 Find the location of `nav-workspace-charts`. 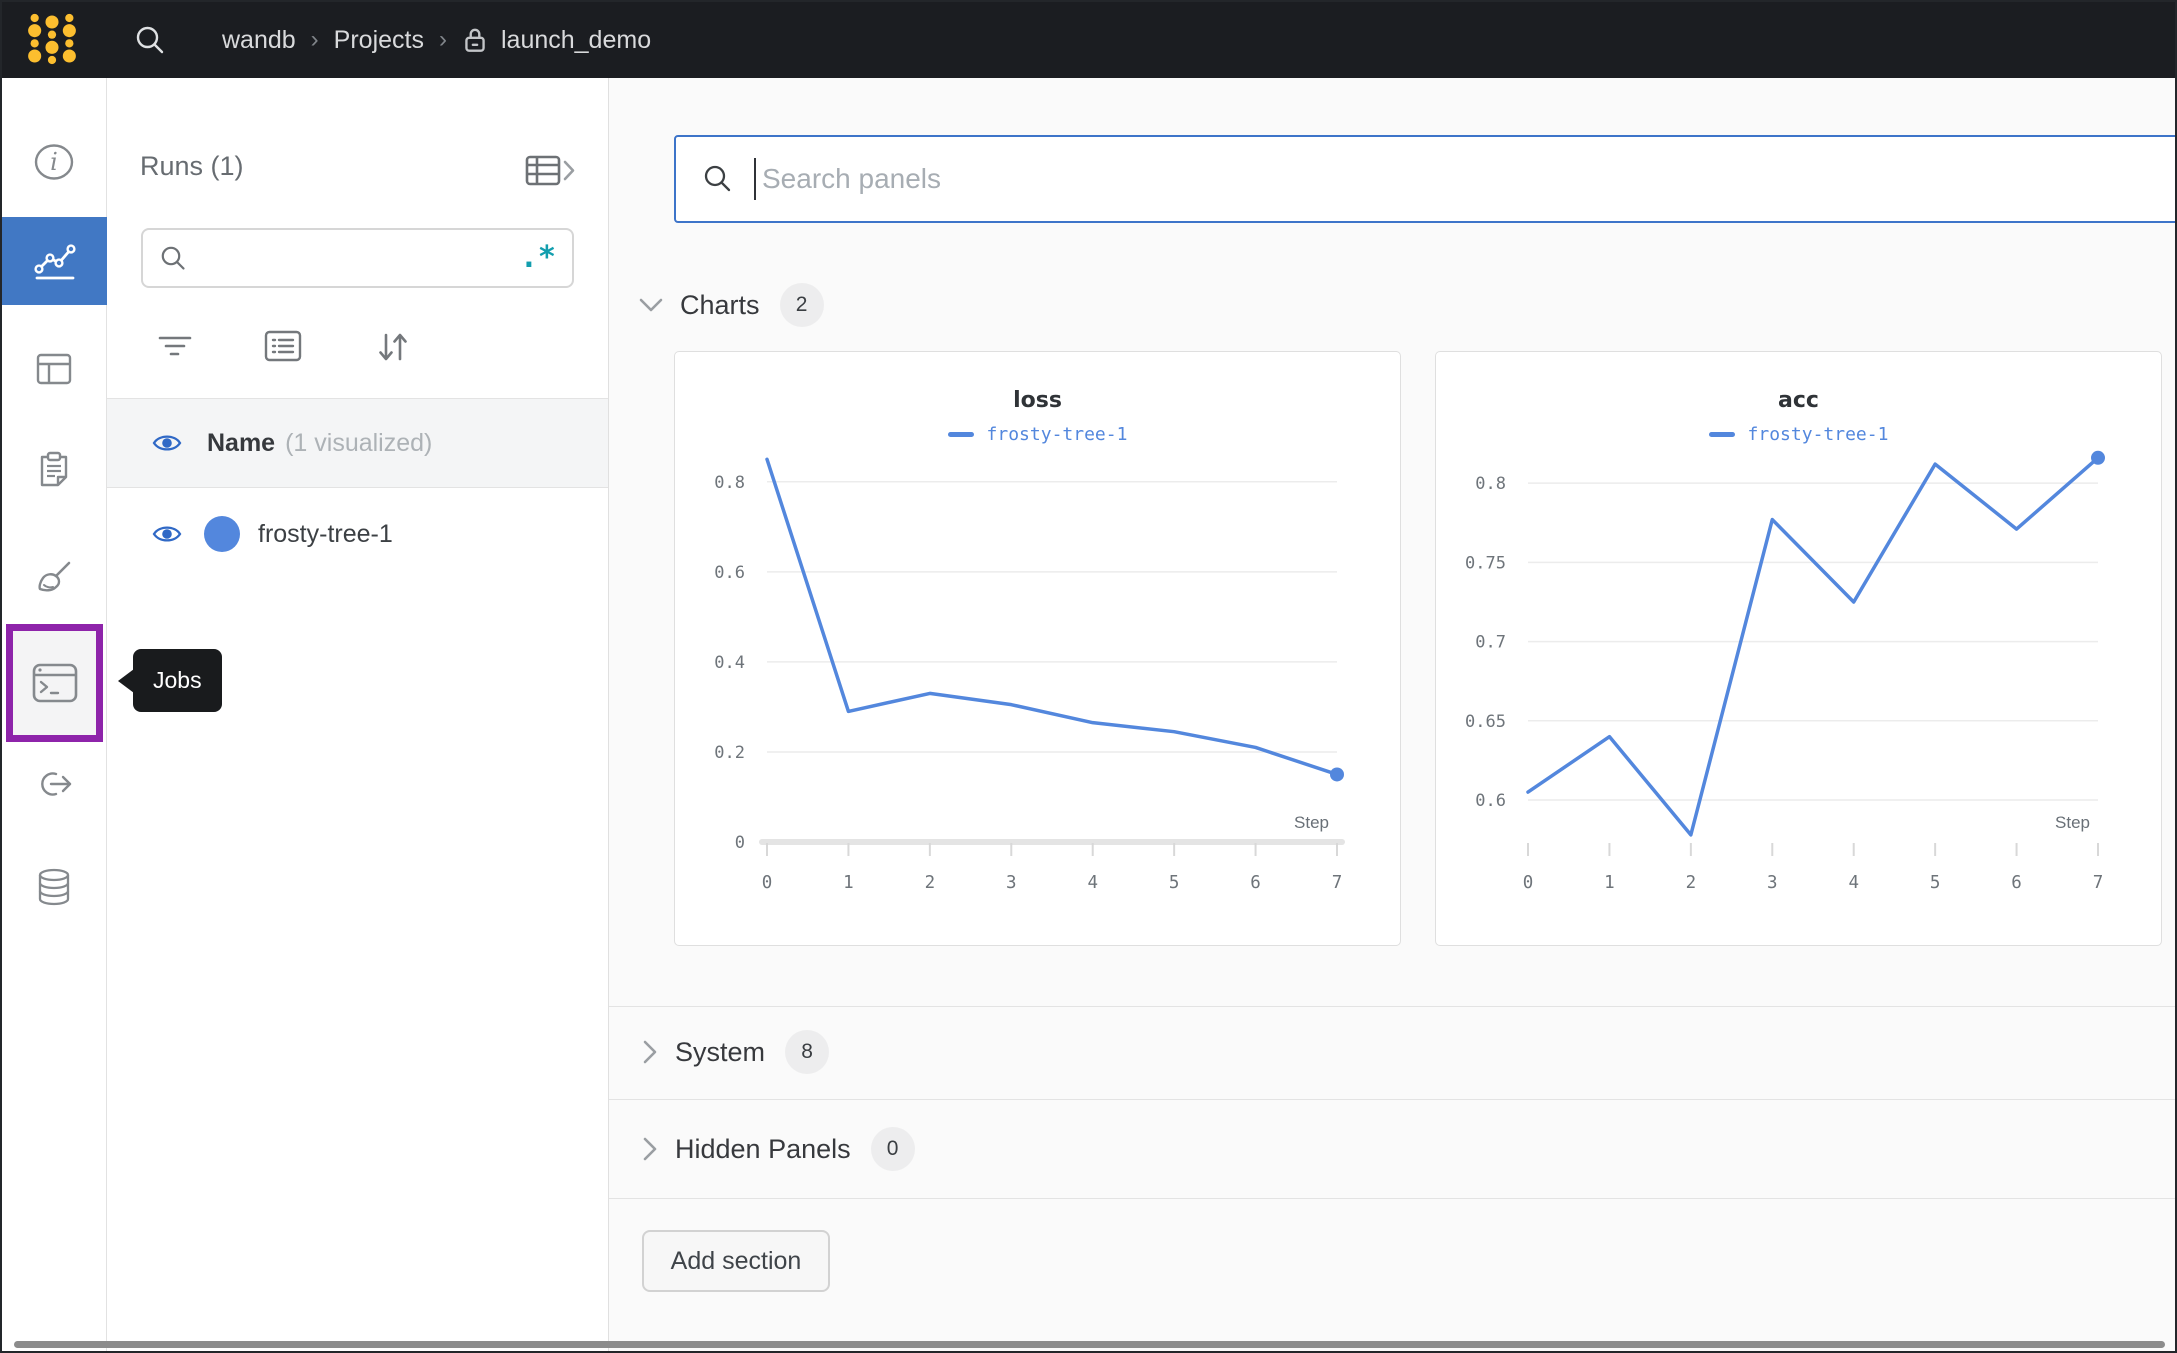

nav-workspace-charts is located at coordinates (54, 261).